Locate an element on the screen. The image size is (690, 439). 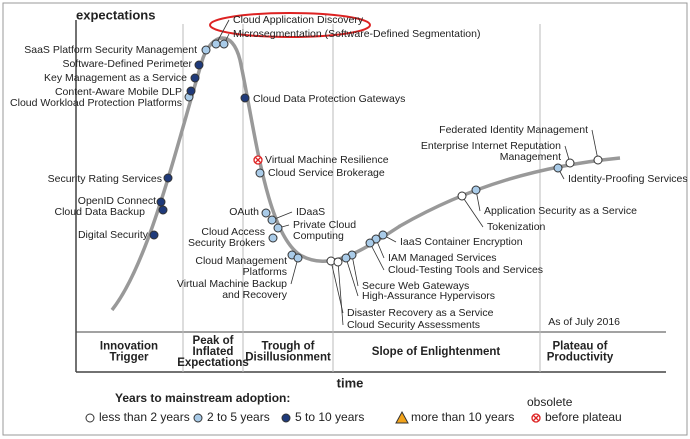
technology-label: Cloud Management is located at coordinates (241, 261).